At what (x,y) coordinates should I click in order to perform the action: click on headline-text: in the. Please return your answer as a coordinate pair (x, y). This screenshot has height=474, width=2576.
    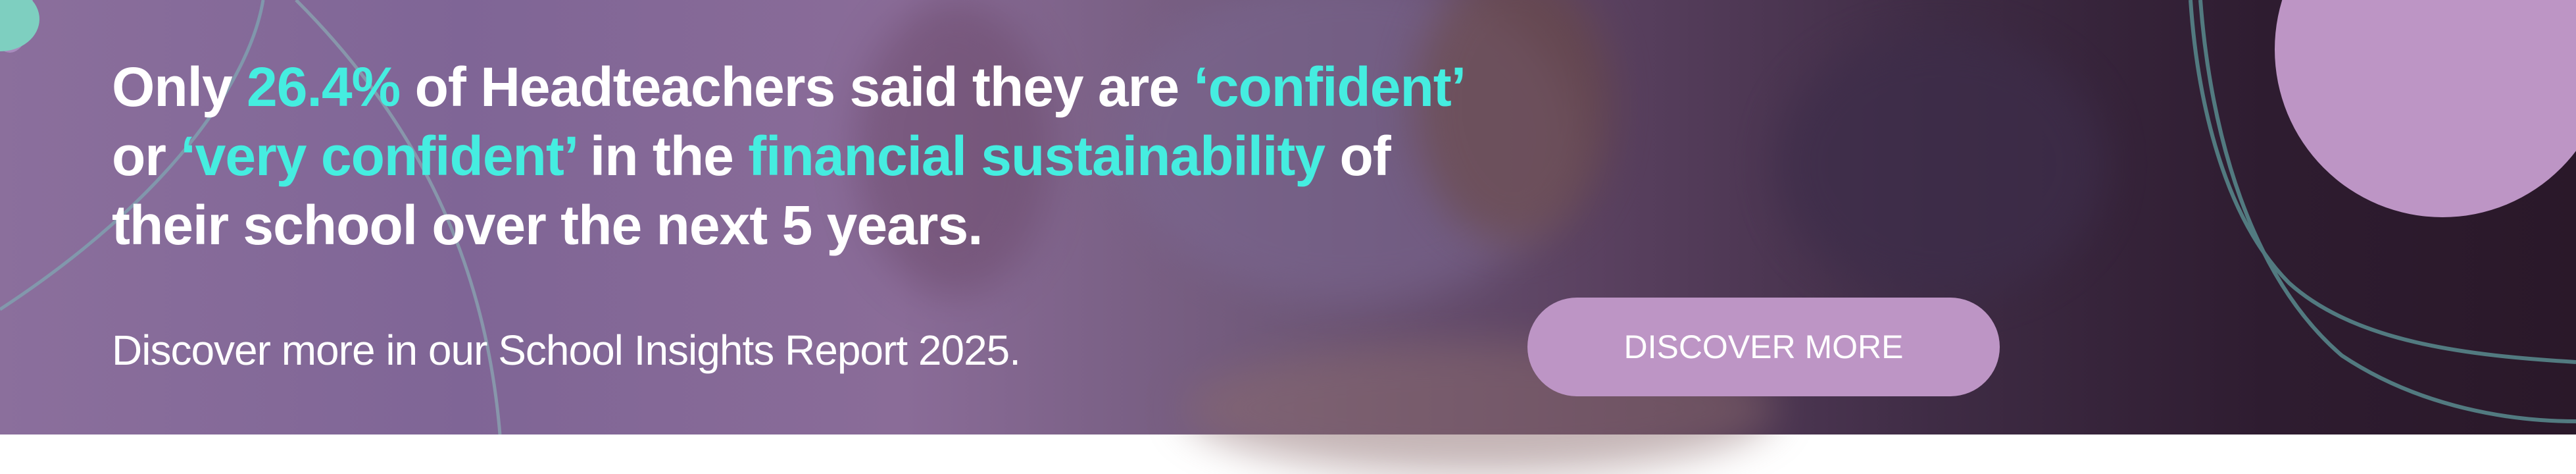
    Looking at the image, I should click on (662, 156).